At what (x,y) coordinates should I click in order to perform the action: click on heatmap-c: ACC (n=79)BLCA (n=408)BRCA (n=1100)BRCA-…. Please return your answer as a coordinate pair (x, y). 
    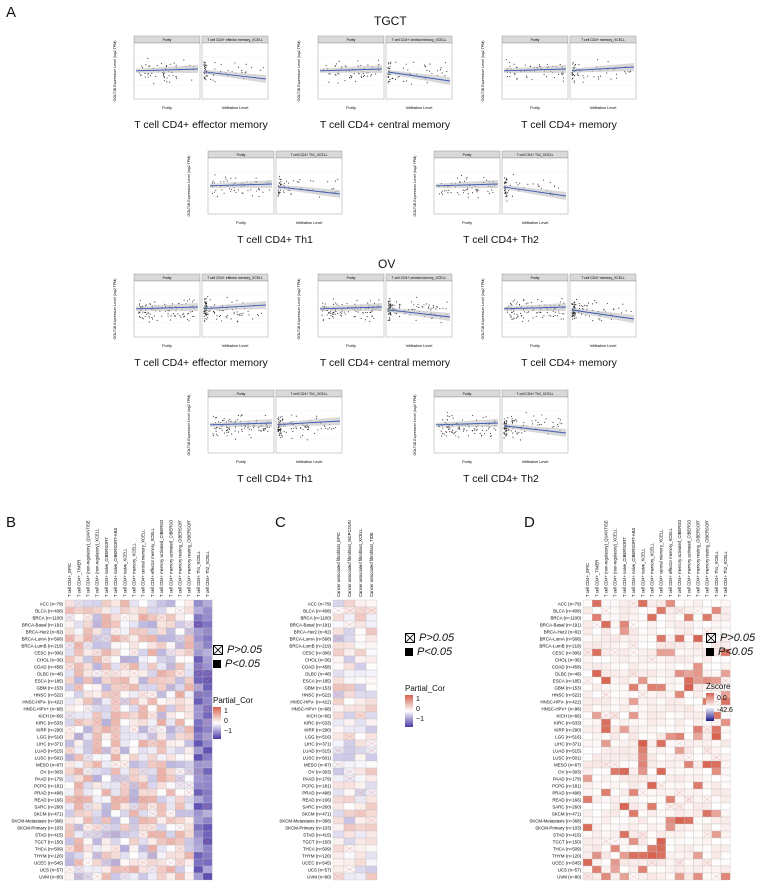
    Looking at the image, I should click on (328, 700).